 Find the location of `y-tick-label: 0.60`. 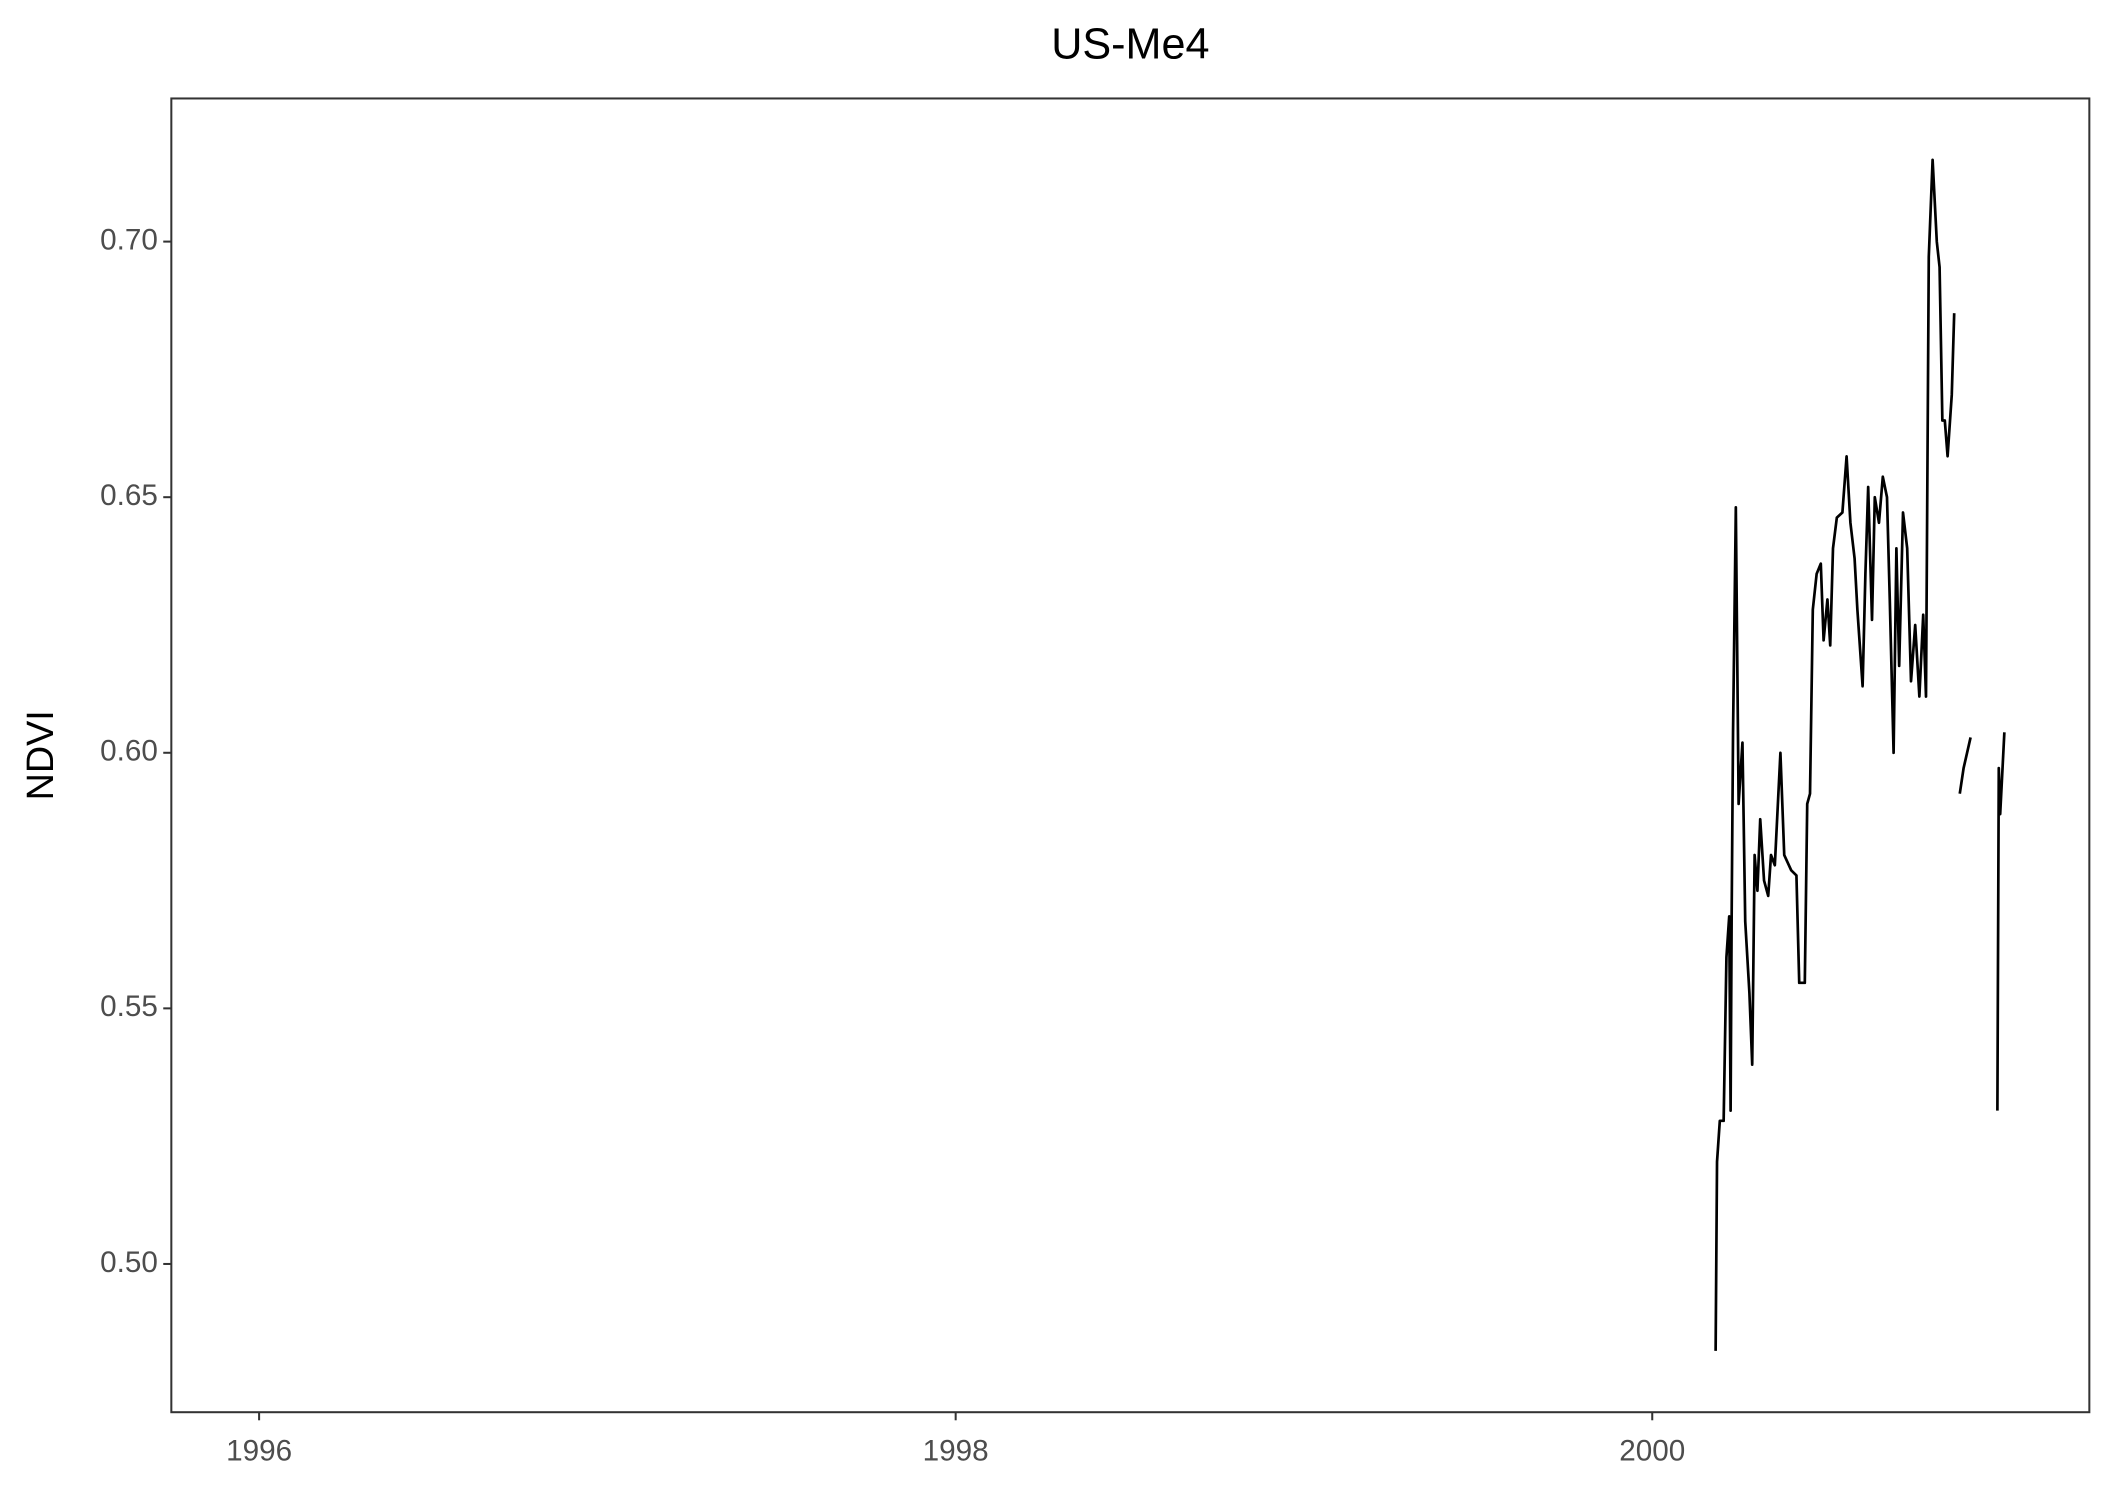

y-tick-label: 0.60 is located at coordinates (129, 751).